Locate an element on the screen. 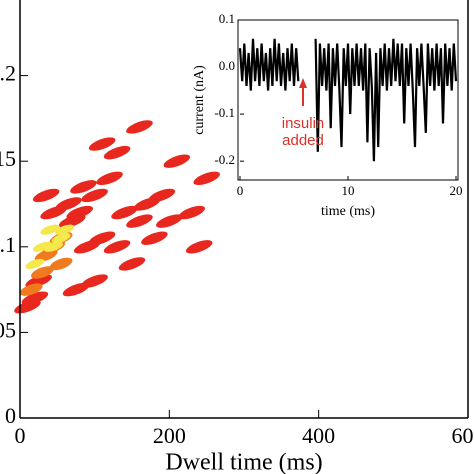  y-tick-label: 0.05 is located at coordinates (8, 329).